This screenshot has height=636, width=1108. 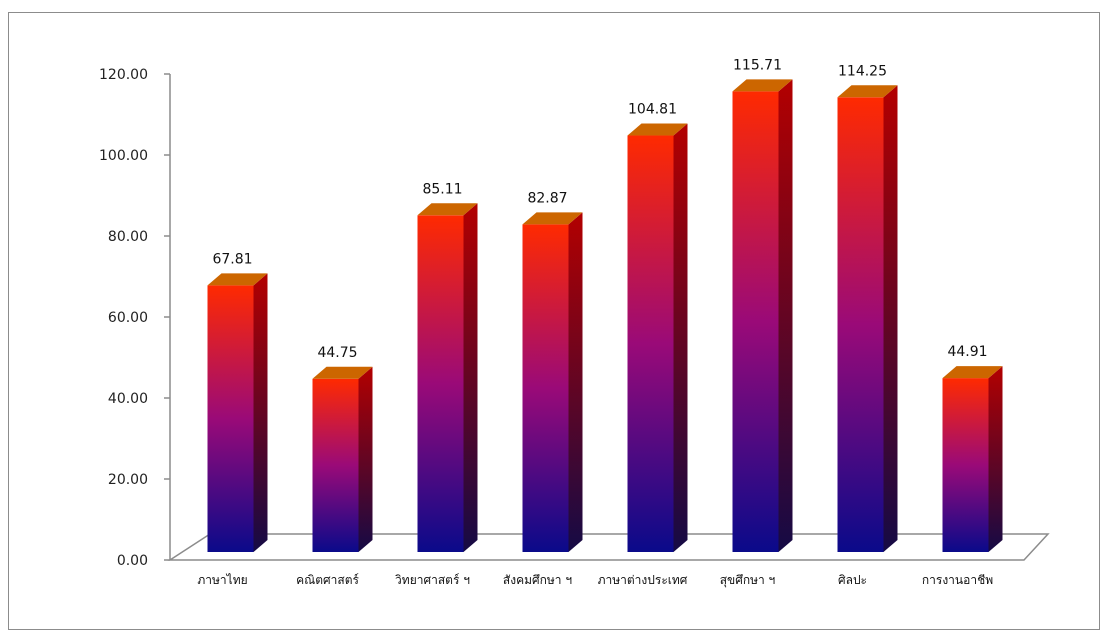 I want to click on y-tick-label: 80.00, so click(x=128, y=237).